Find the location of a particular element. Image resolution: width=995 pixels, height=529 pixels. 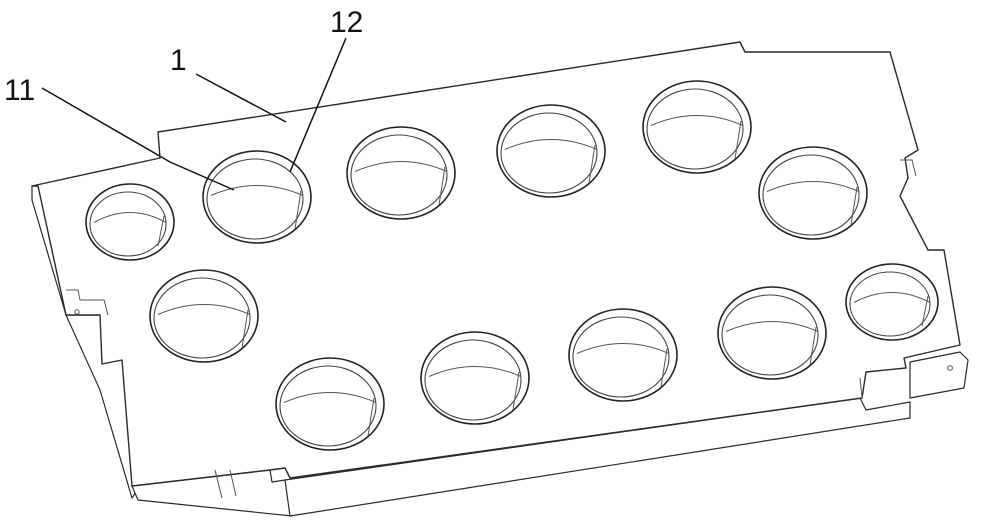

ref-label-hole-wall: 12 is located at coordinates (346, 22).